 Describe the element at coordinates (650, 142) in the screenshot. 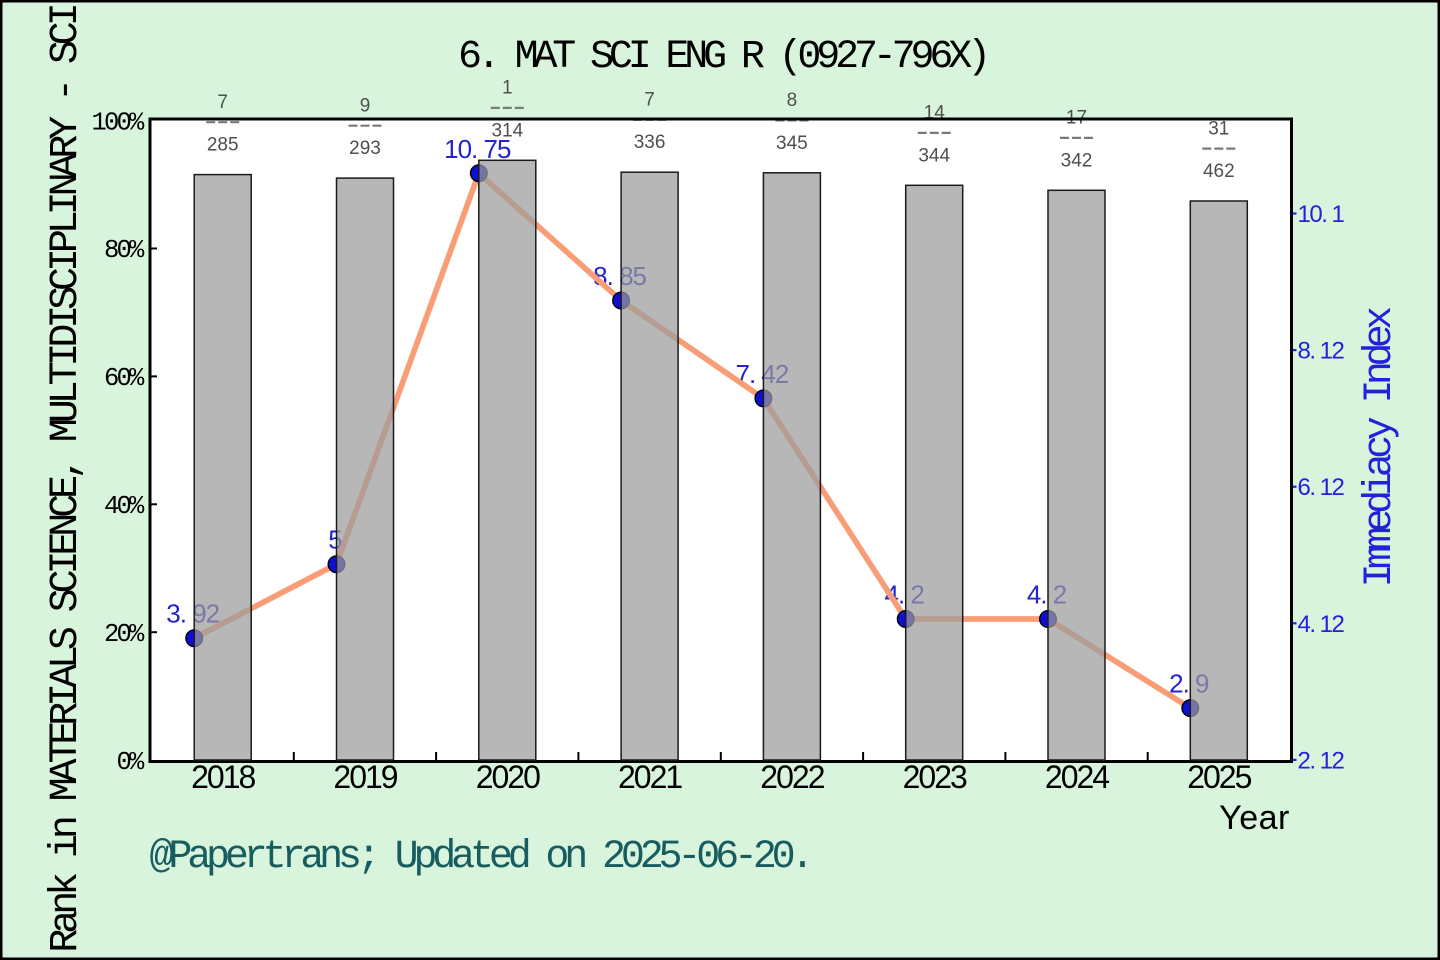

I see `svg-text: 336` at that location.